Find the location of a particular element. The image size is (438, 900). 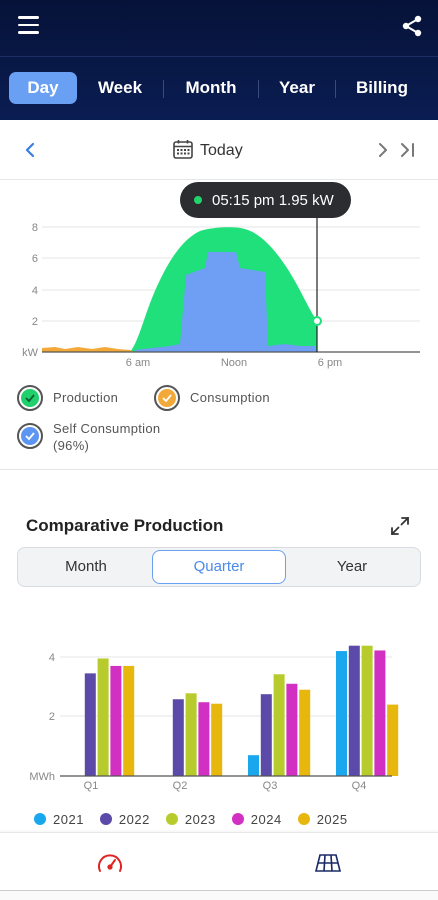

y-tick-label: 6 is located at coordinates (35, 259).